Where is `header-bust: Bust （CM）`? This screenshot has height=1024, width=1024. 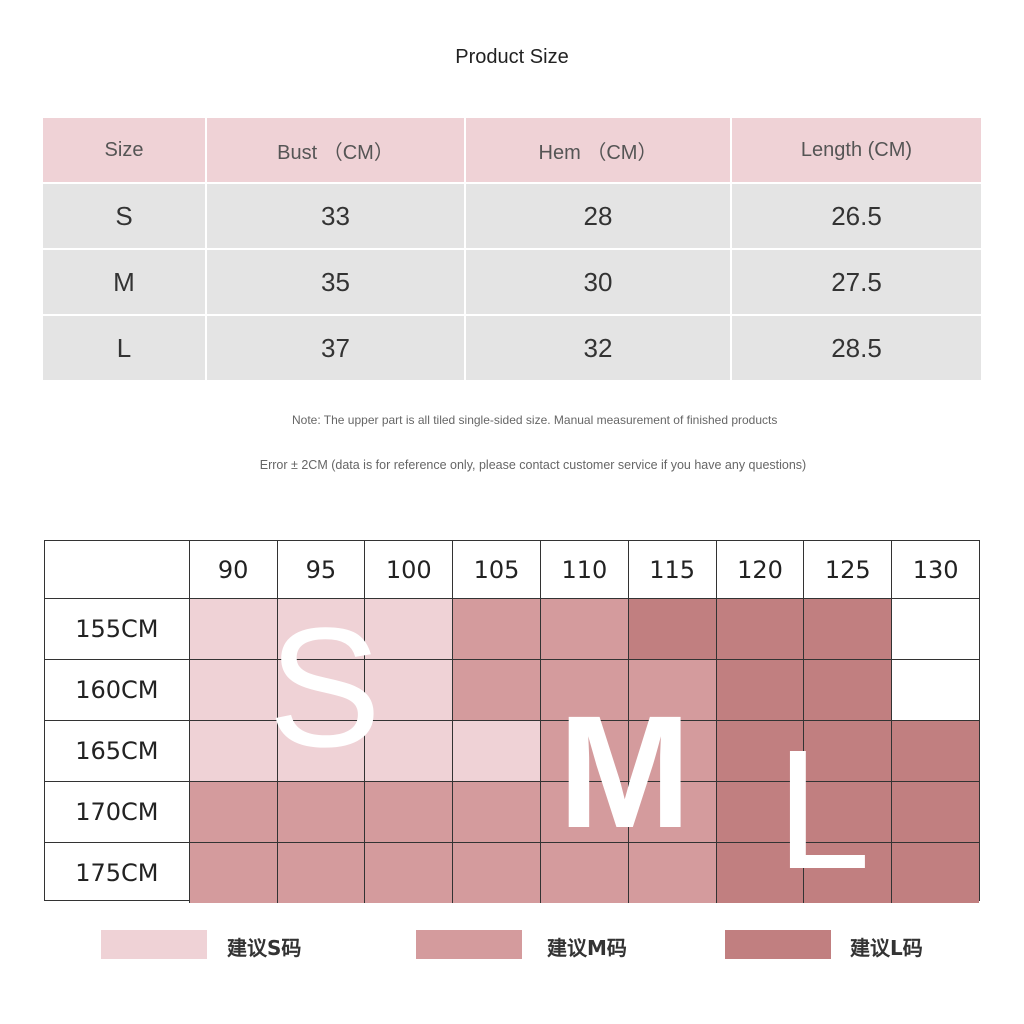 header-bust: Bust （CM） is located at coordinates (336, 150).